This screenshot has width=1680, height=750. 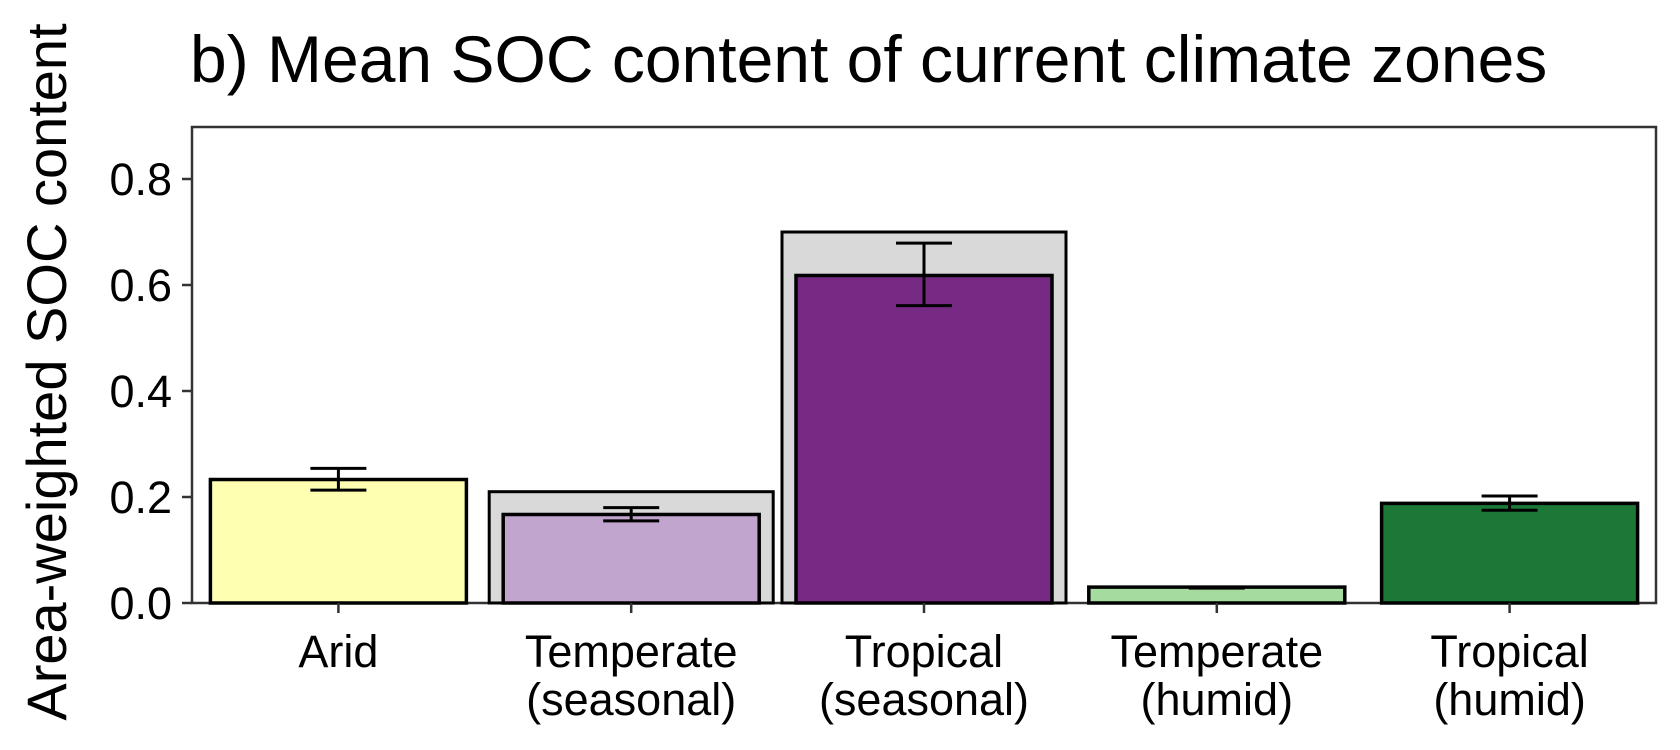 I want to click on x-tick-label-line: Arid, so click(x=338, y=651).